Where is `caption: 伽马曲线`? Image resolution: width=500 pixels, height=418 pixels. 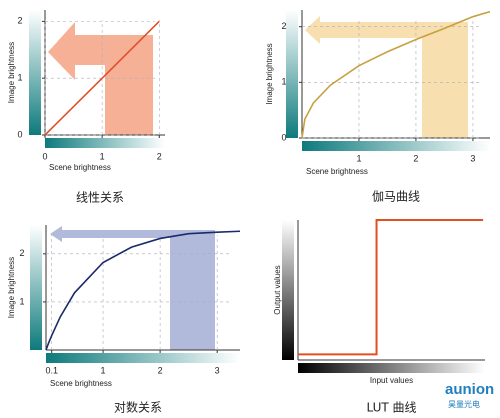
caption: 伽马曲线 is located at coordinates (396, 196).